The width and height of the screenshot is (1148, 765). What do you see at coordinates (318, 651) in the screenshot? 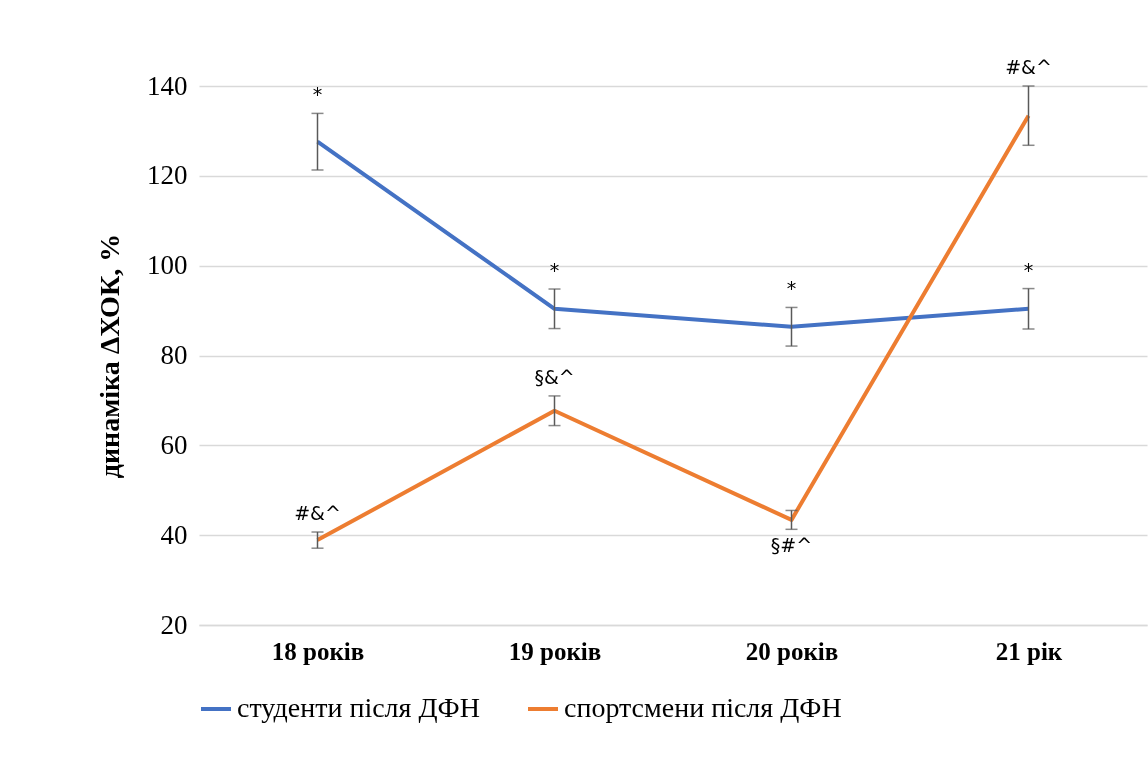
I see `x-tick-label: 18 років` at bounding box center [318, 651].